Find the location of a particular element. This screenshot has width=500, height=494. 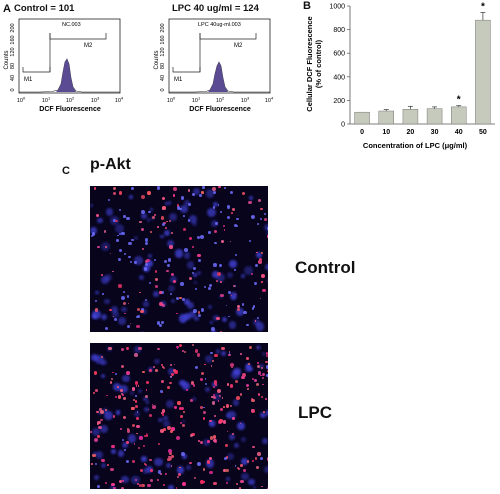

x-ticks: 100 101 102 103 104 is located at coordinates (70, 100).